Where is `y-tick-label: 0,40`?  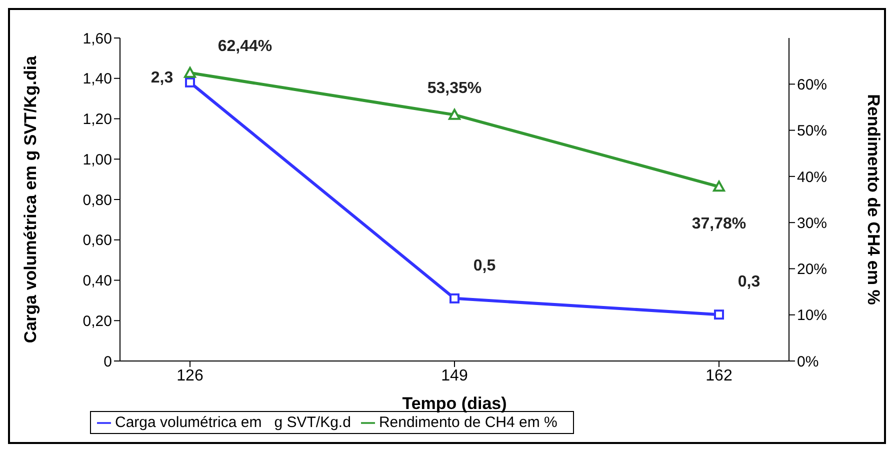
y-tick-label: 0,40 is located at coordinates (97, 281).